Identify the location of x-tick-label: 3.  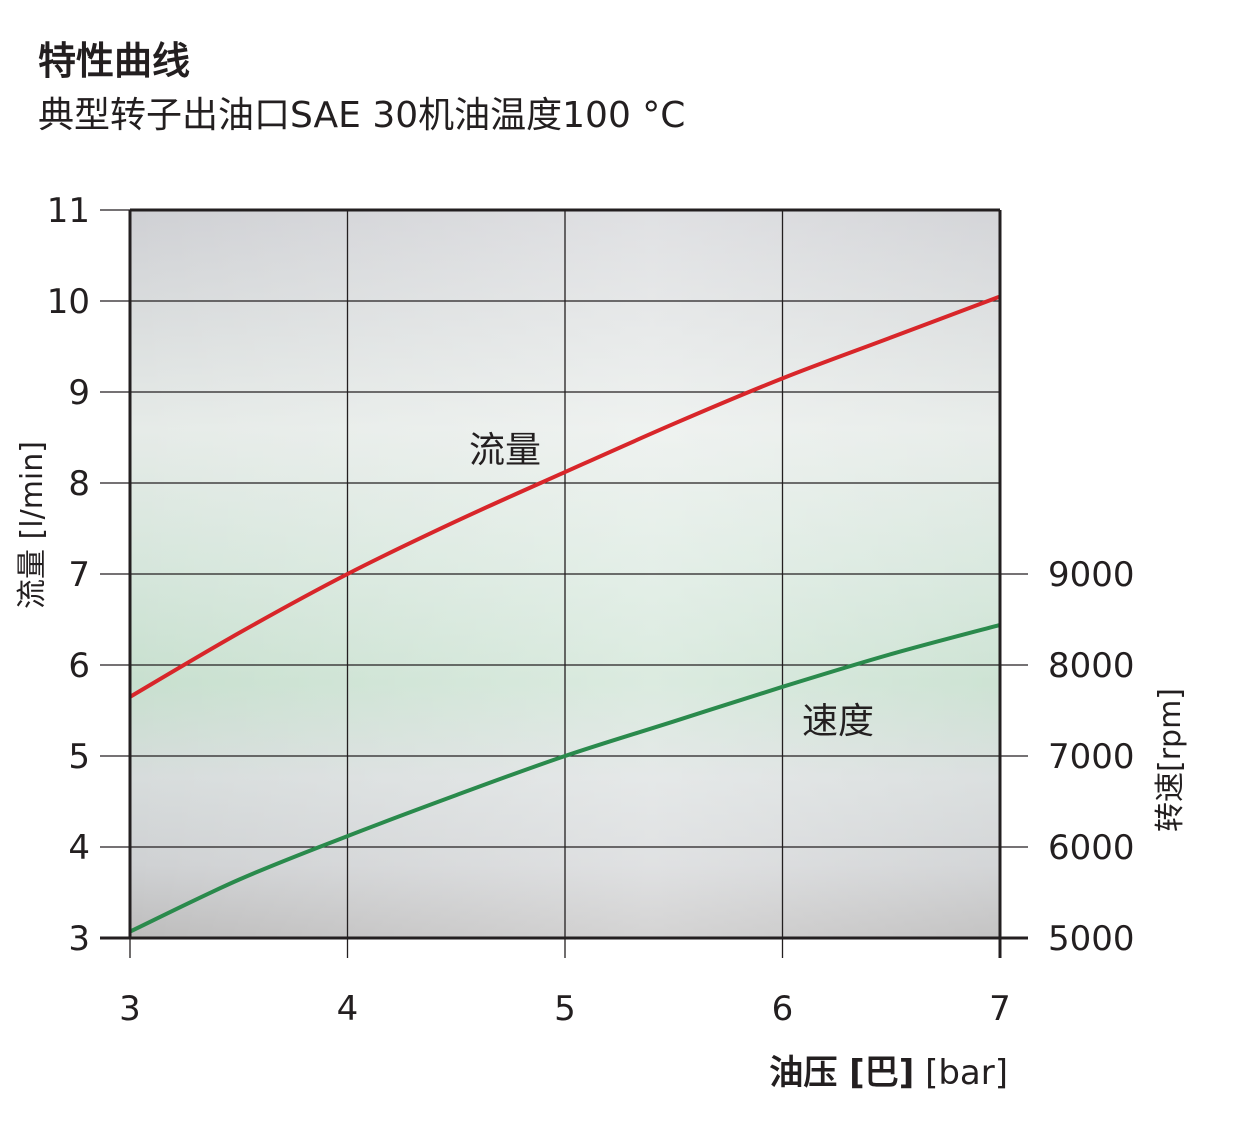
(130, 1009).